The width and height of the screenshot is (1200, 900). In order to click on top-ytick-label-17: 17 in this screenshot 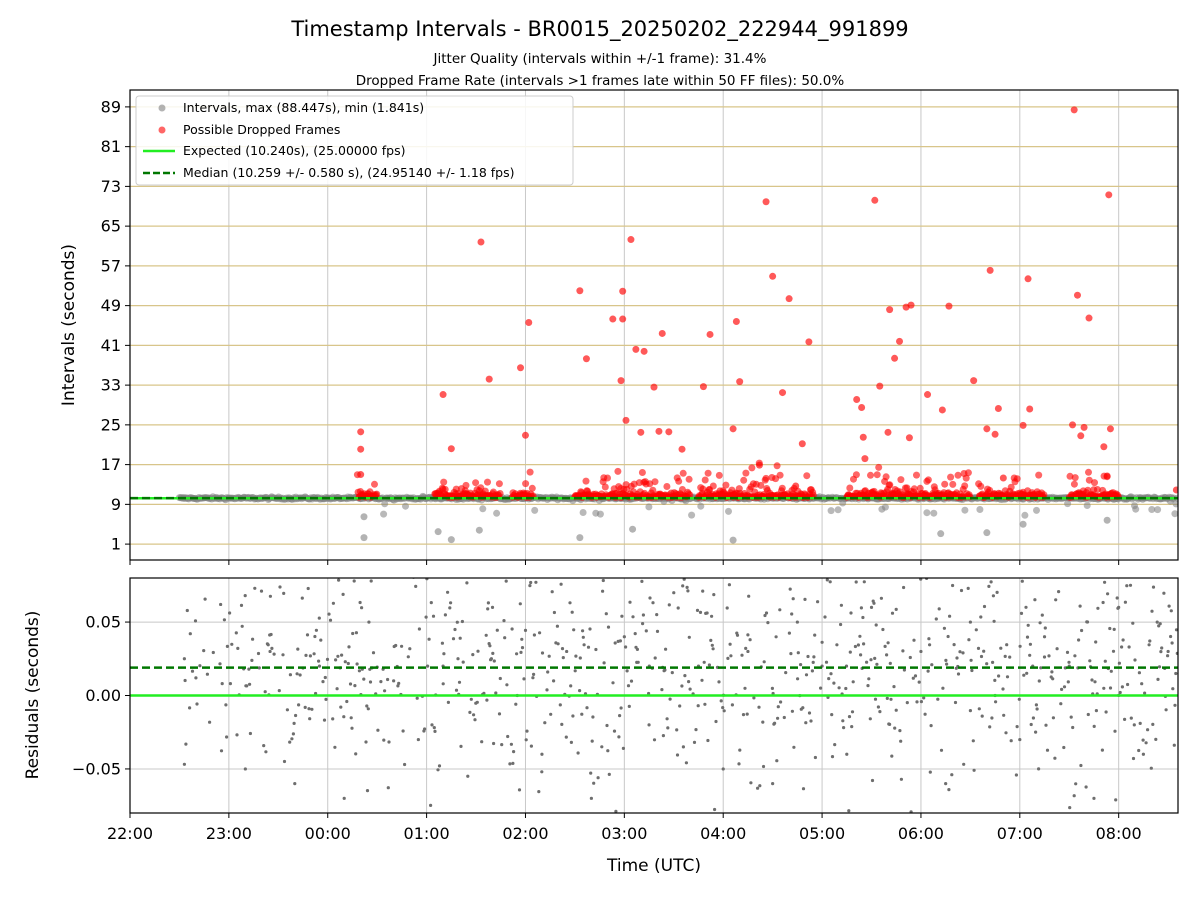, I will do `click(111, 464)`.